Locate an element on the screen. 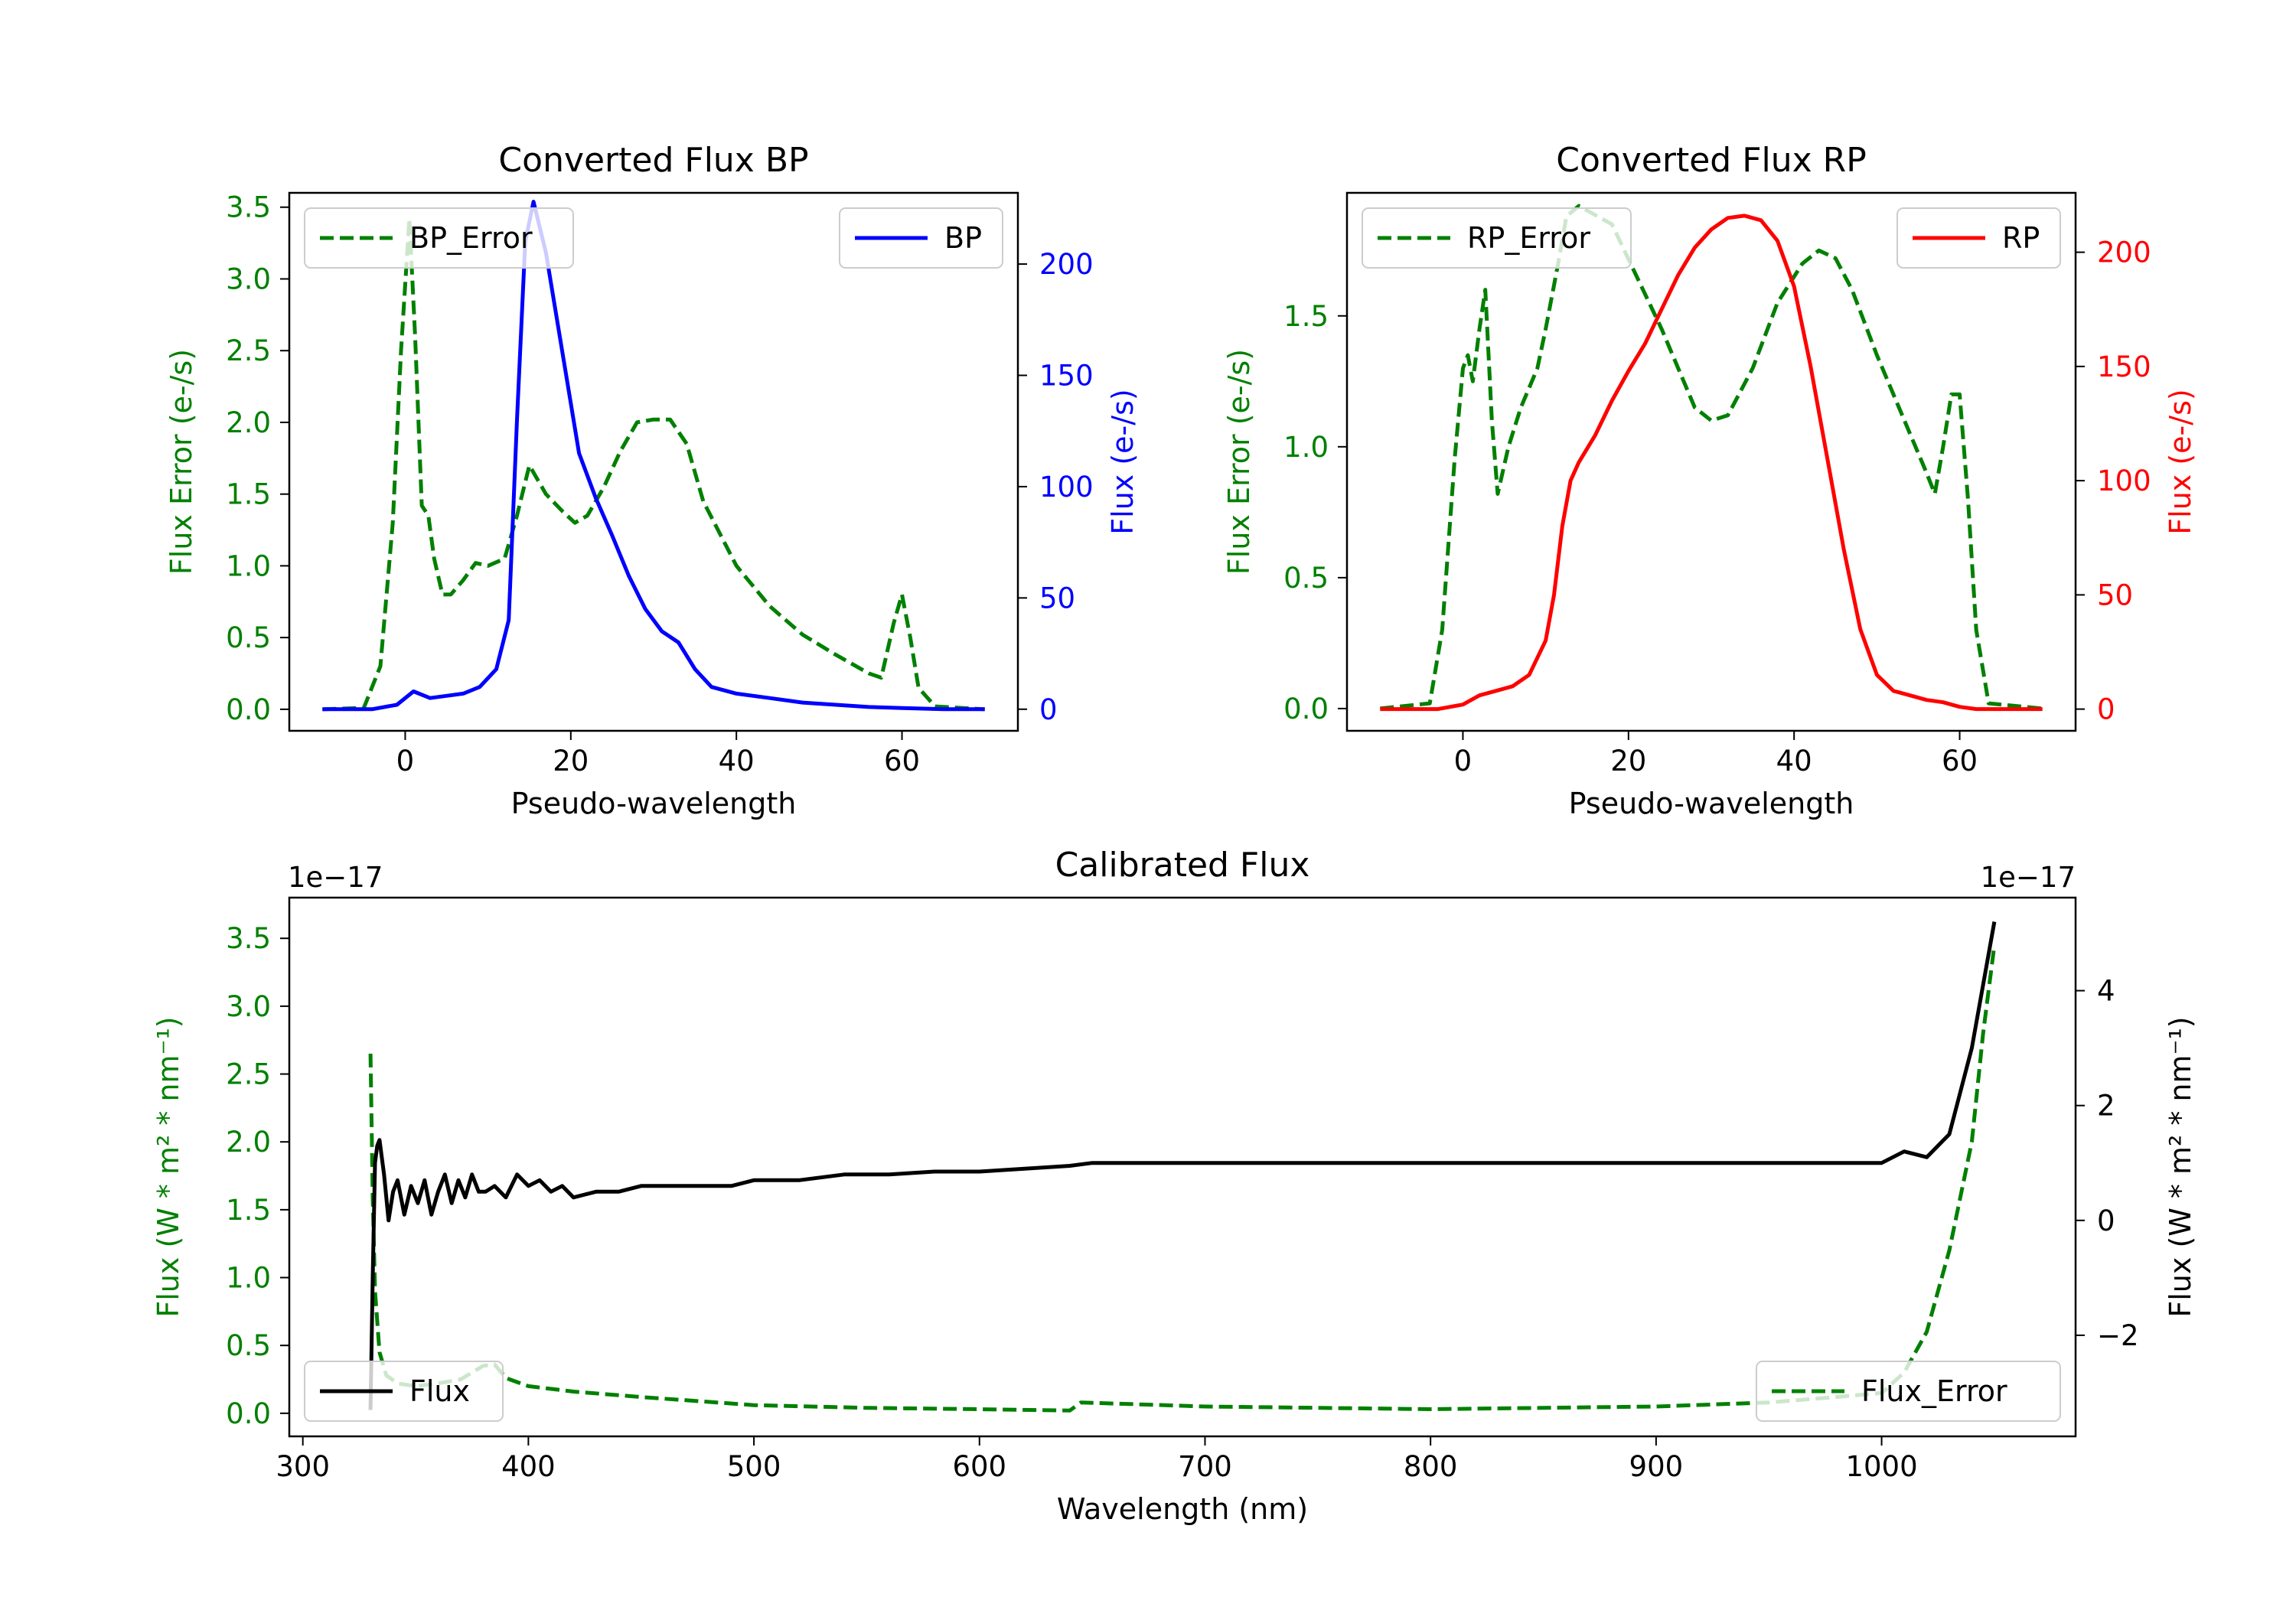 Image resolution: width=2296 pixels, height=1607 pixels. legend-label: RP is located at coordinates (2021, 238).